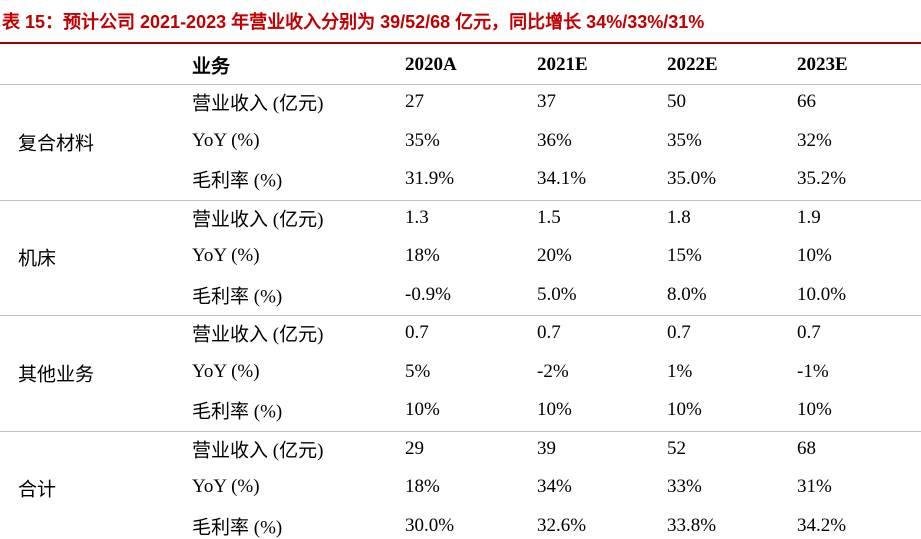  I want to click on value-cell: 1.5, so click(549, 217).